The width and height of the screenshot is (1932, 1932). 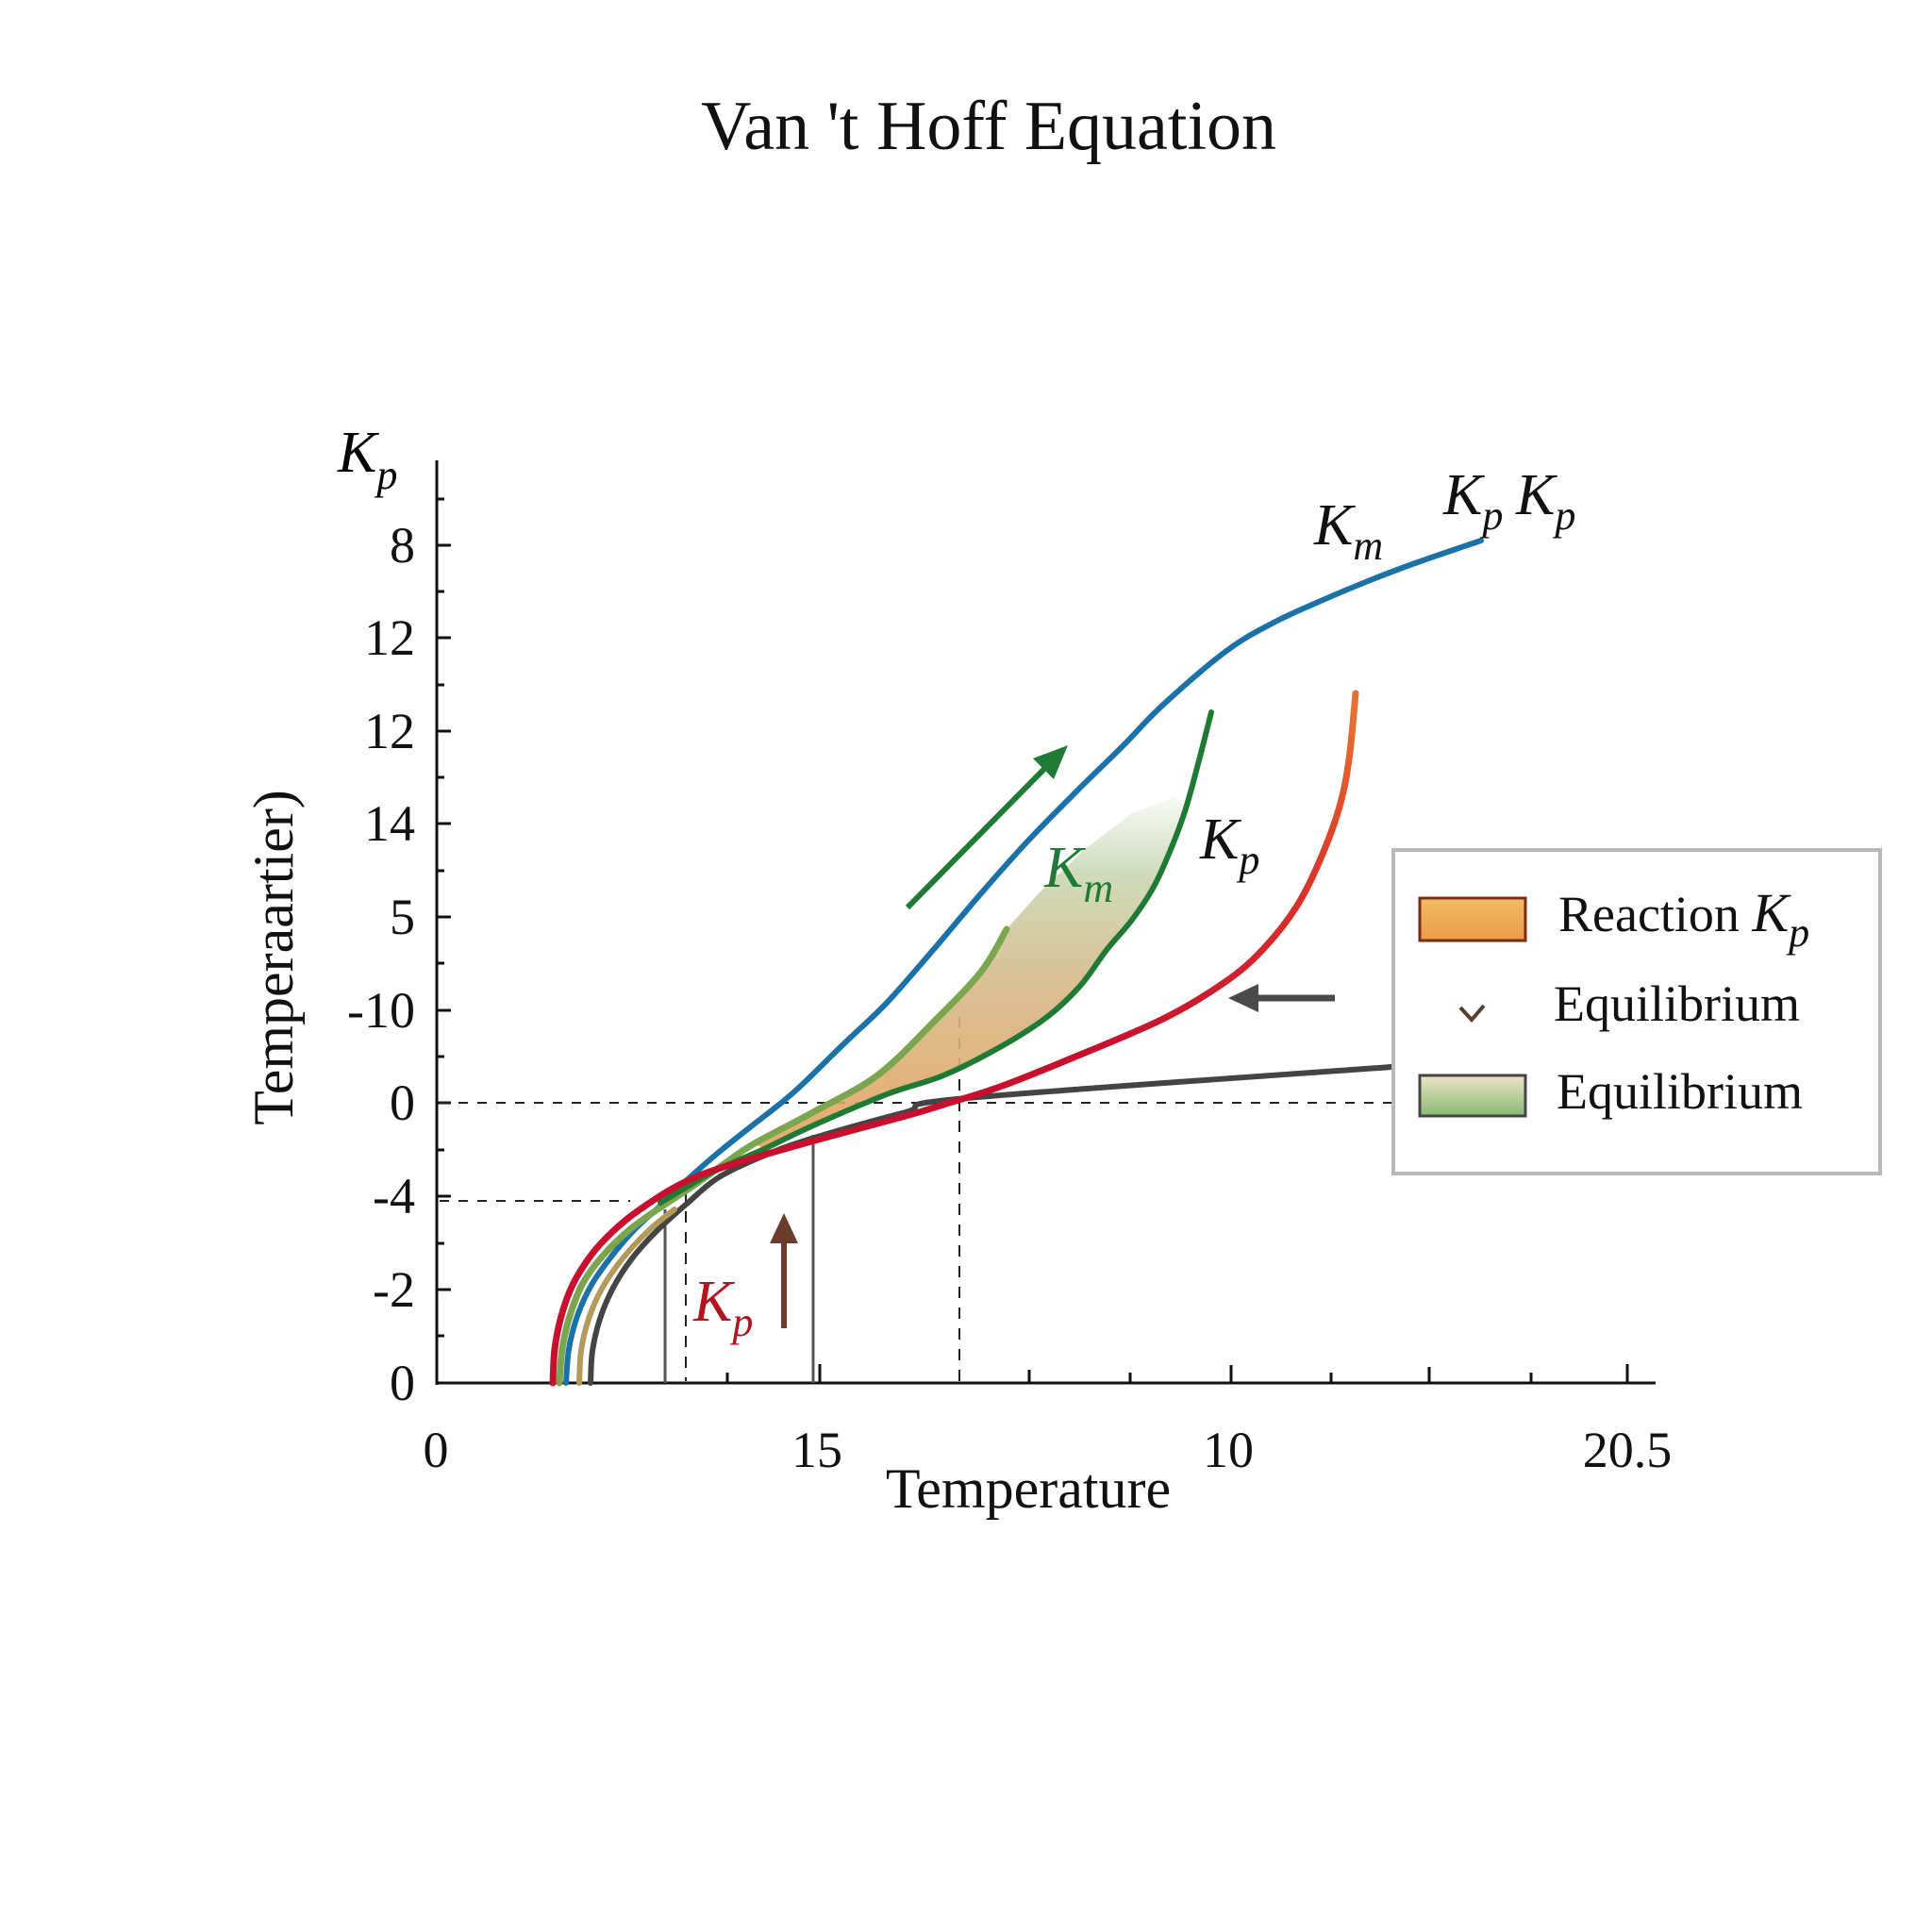 I want to click on reference-lines, so click(x=918, y=1200).